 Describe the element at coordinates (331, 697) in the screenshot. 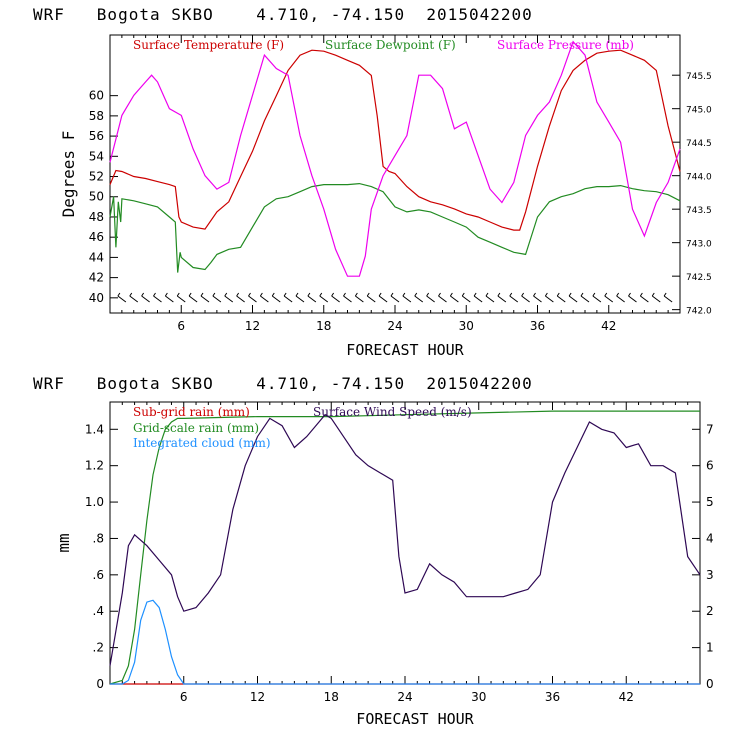

I see `x-tick-label: 18` at that location.